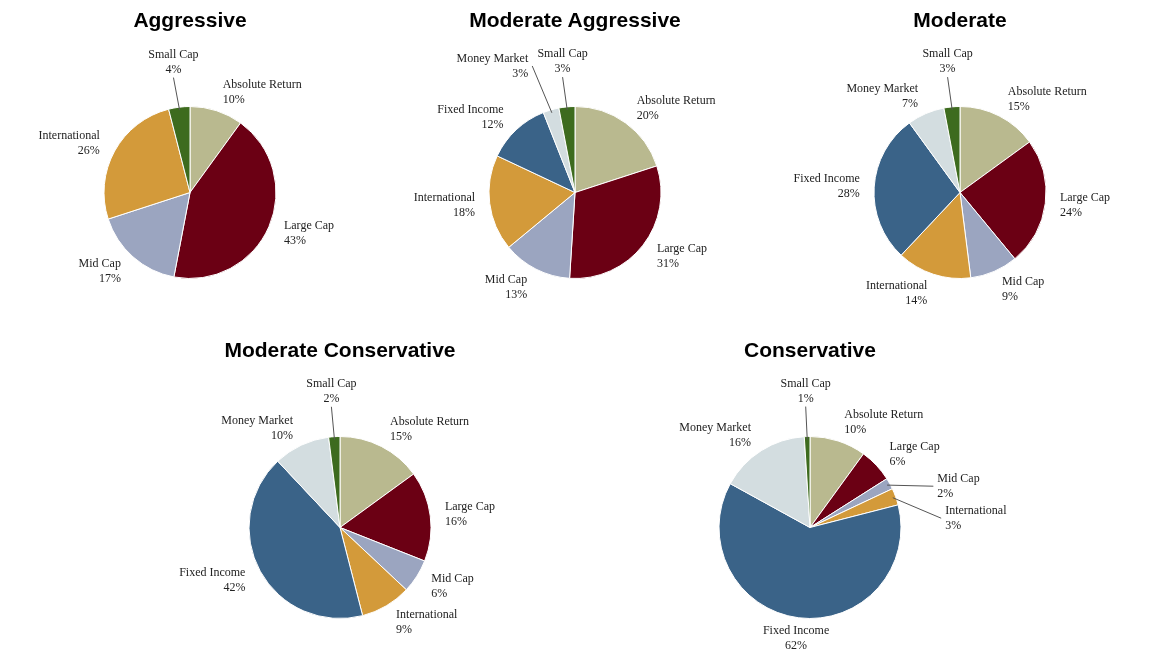 The image size is (1153, 668). I want to click on chart-title: Moderate Conservative, so click(340, 350).